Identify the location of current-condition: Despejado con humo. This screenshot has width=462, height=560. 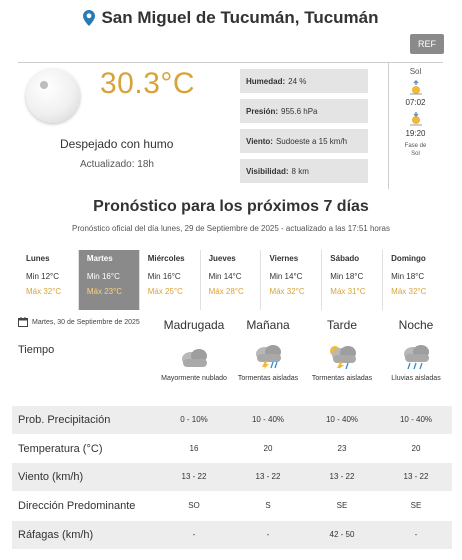
(117, 144).